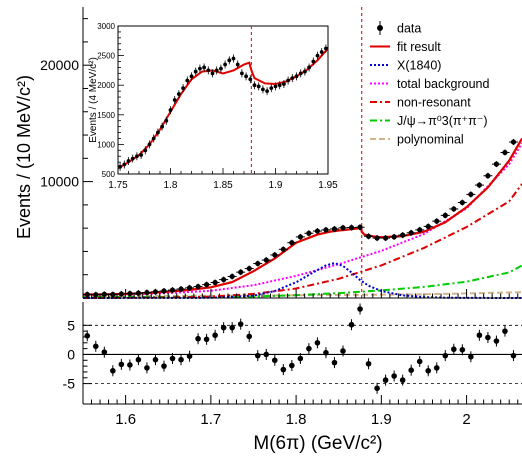 The width and height of the screenshot is (522, 459). Describe the element at coordinates (443, 84) in the screenshot. I see `legend-totbkg-label: total background` at that location.